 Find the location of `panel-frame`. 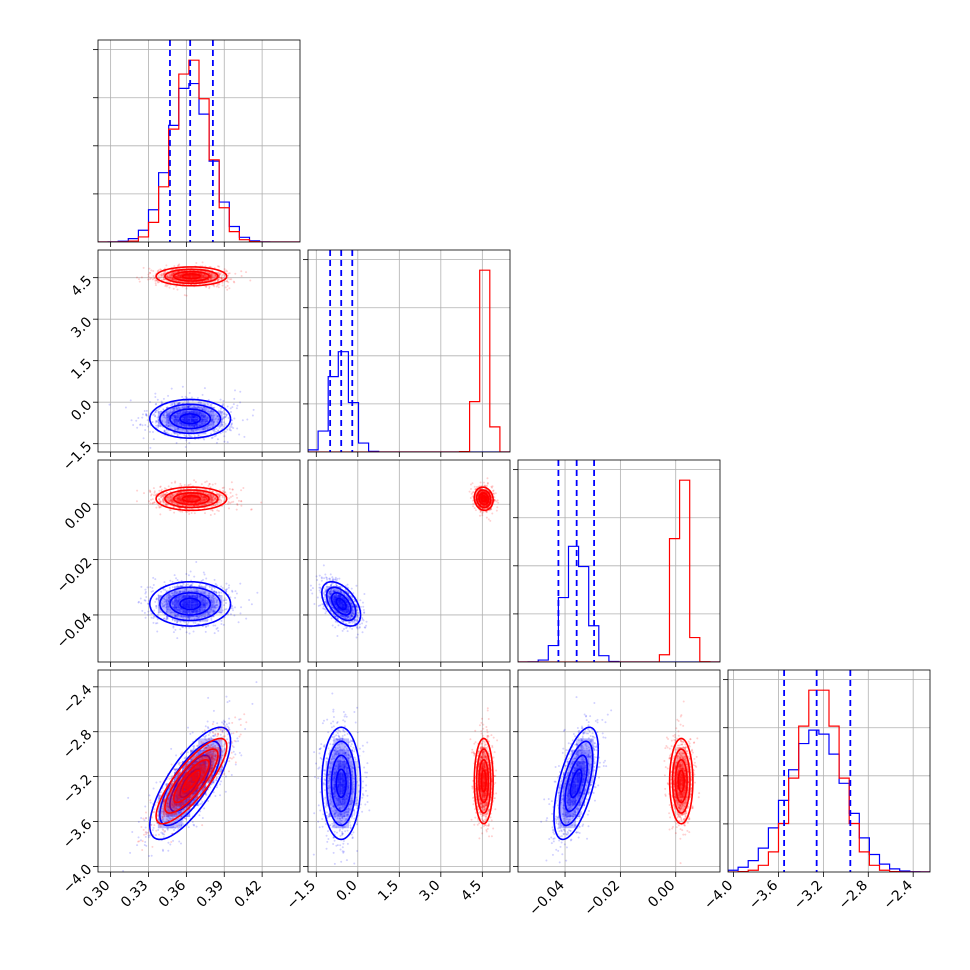

panel-frame is located at coordinates (199, 561).